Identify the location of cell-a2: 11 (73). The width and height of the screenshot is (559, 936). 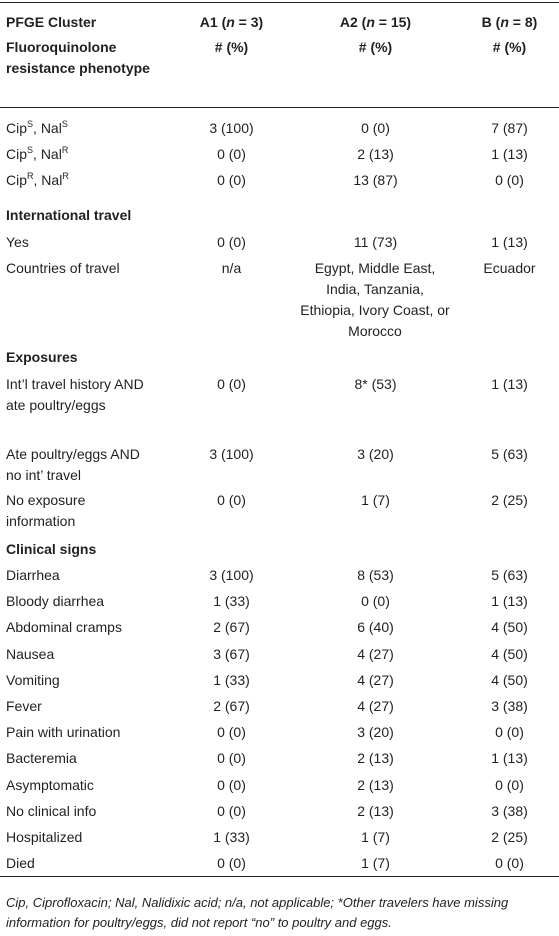
(375, 242).